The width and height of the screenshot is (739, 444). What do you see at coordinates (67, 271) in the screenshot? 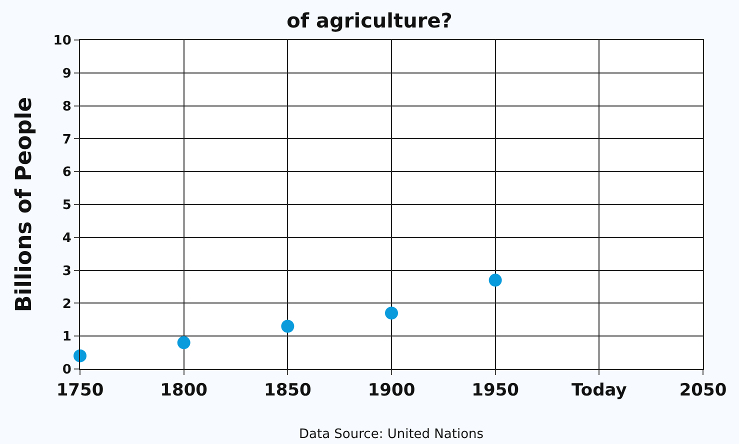
I see `y-tick-label: 3` at bounding box center [67, 271].